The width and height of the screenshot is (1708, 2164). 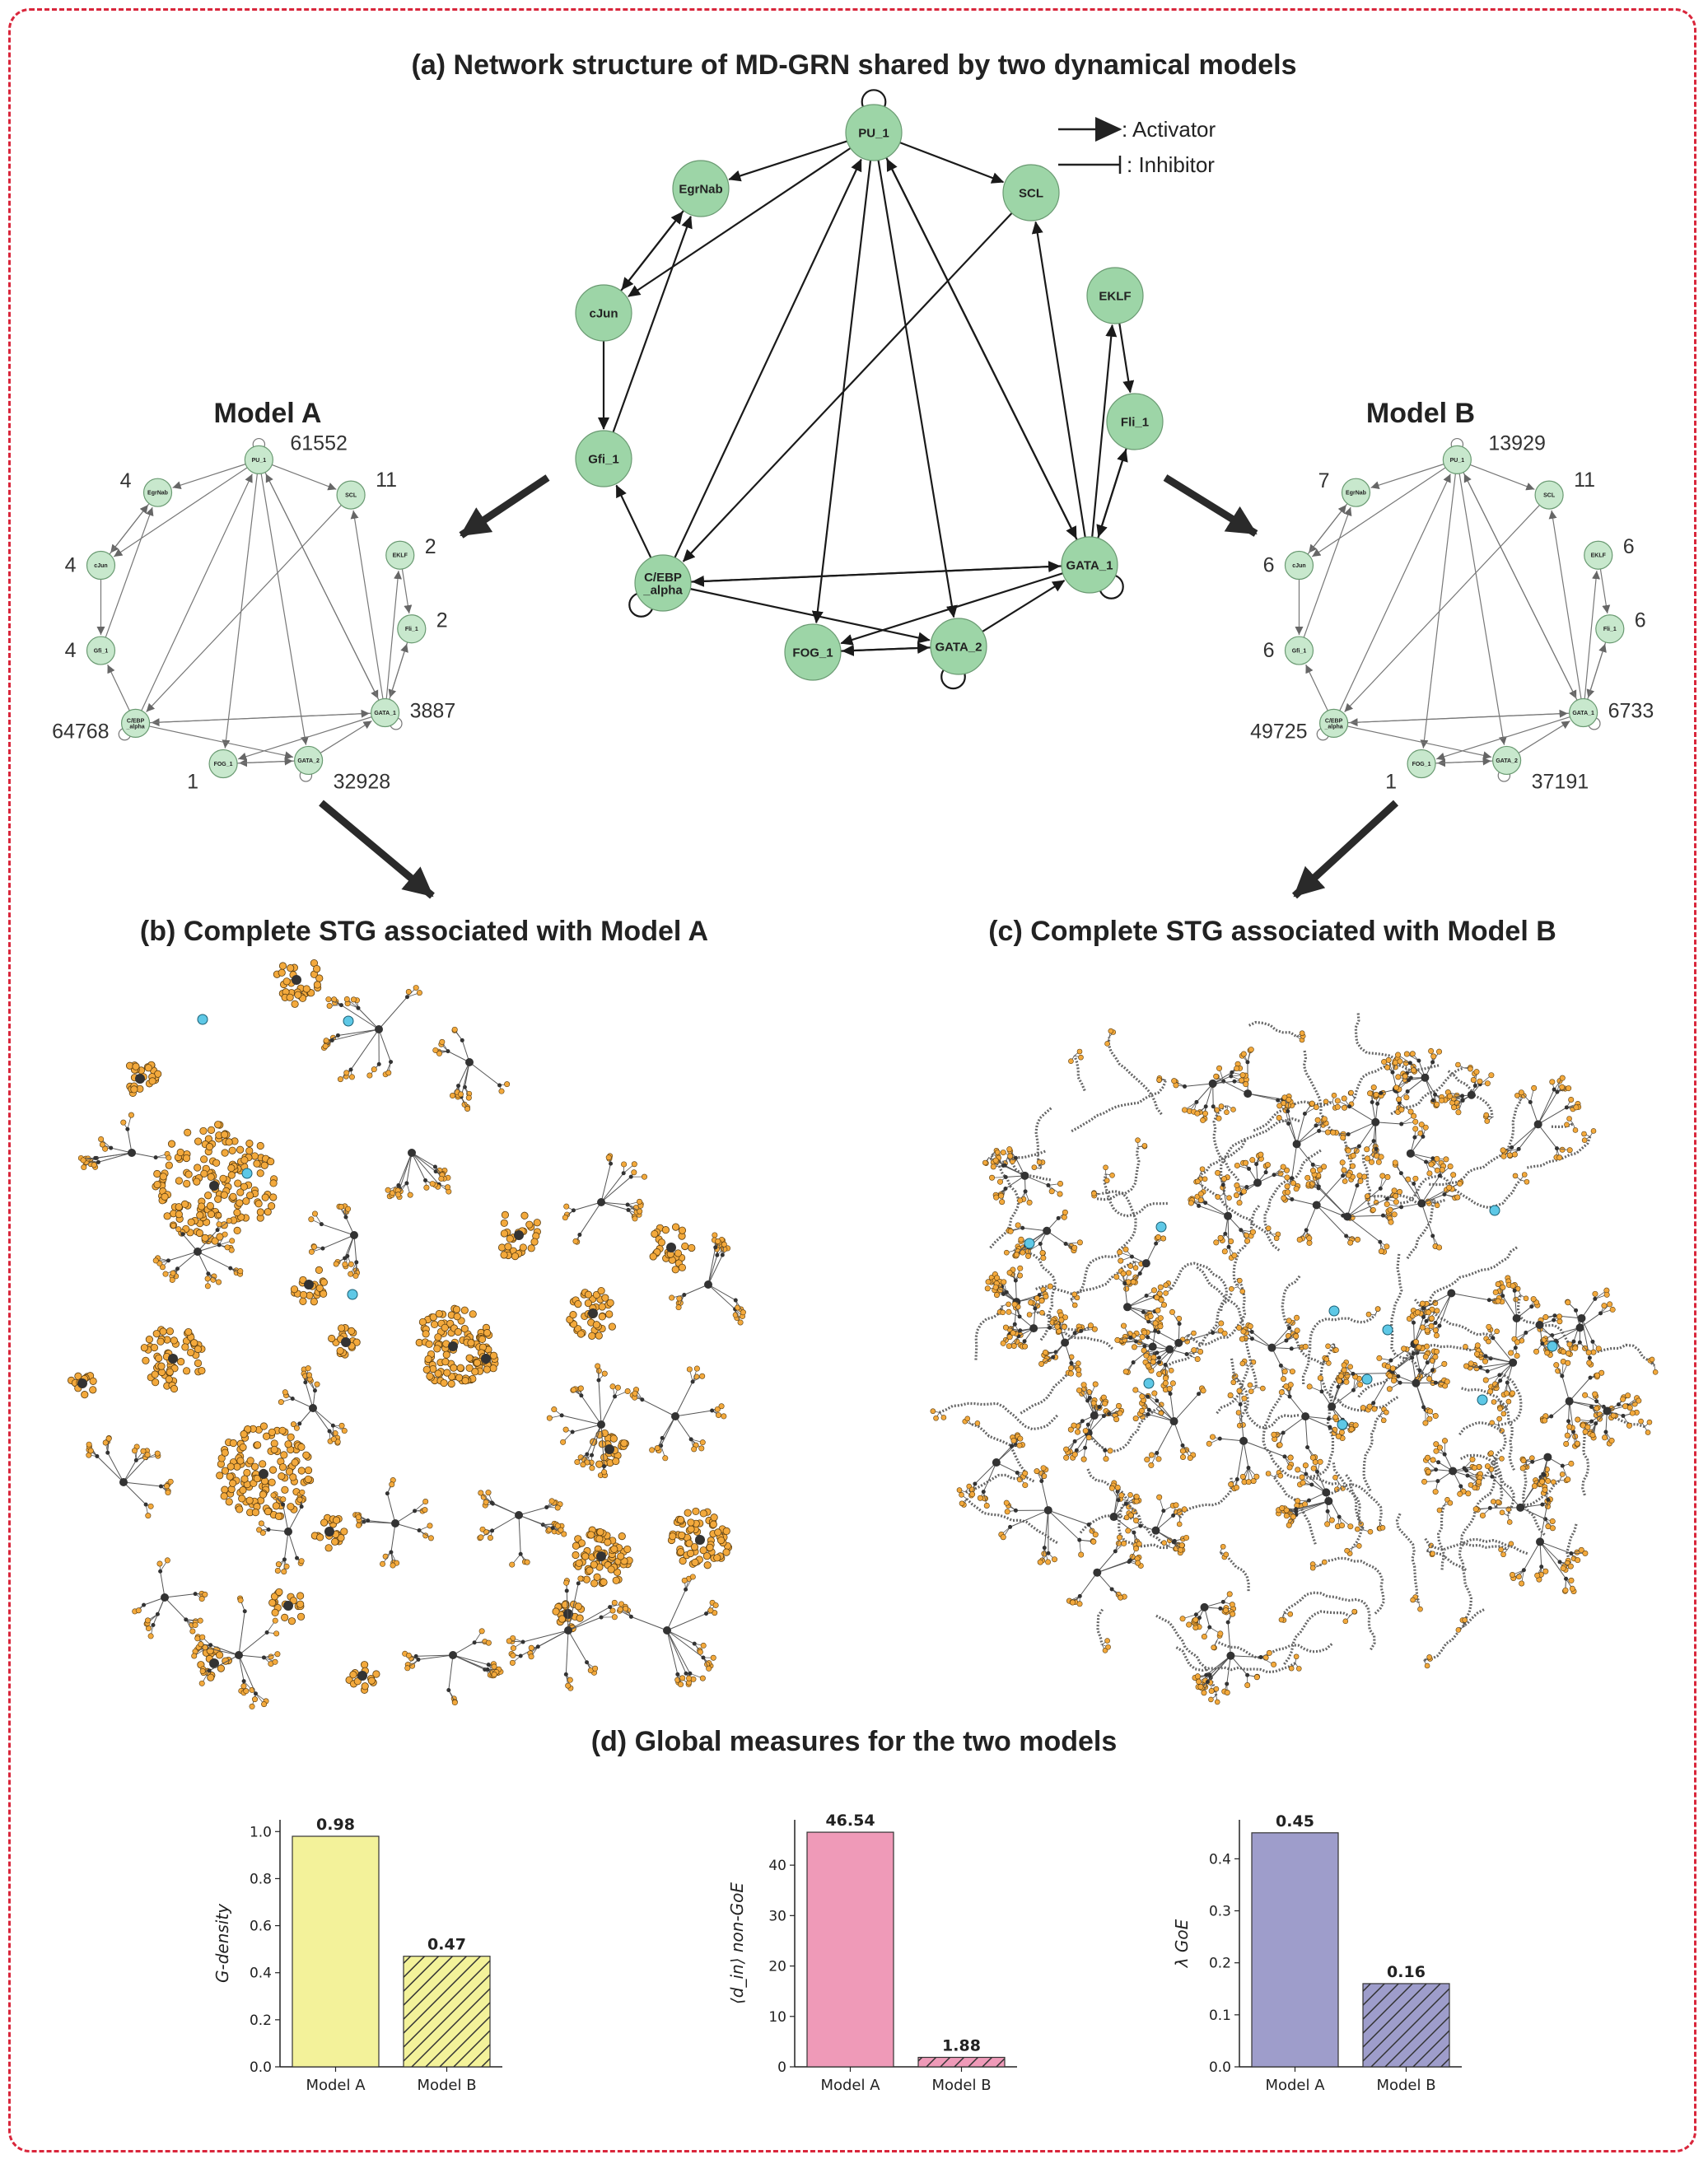 What do you see at coordinates (787, 161) in the screenshot?
I see `main-edge-PU-EGR` at bounding box center [787, 161].